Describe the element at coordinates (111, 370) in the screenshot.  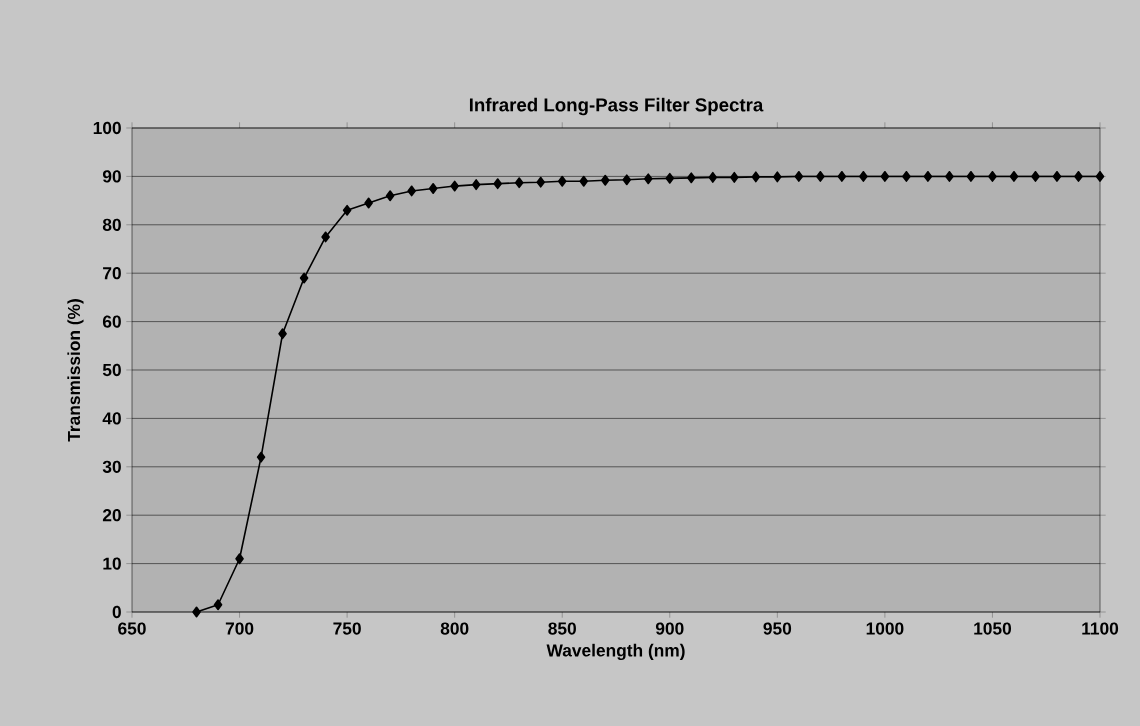
I see `y-tick-label: 50` at that location.